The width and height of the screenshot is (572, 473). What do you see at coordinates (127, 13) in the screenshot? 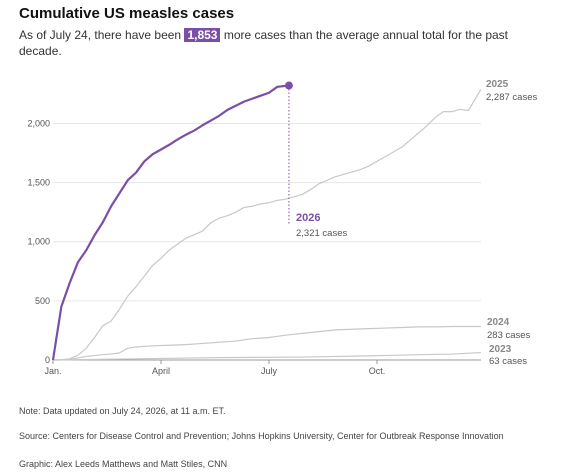
I see `chart-title: Cumulative US measles cases` at bounding box center [127, 13].